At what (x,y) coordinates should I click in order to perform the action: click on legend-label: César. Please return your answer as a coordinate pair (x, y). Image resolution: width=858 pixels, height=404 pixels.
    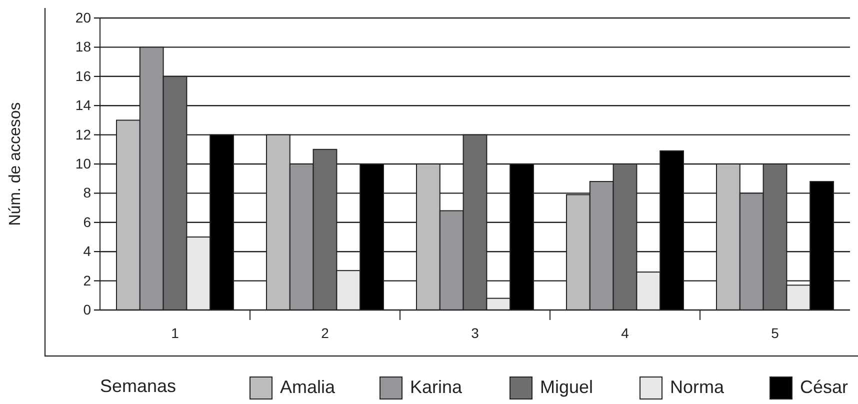
    Looking at the image, I should click on (824, 387).